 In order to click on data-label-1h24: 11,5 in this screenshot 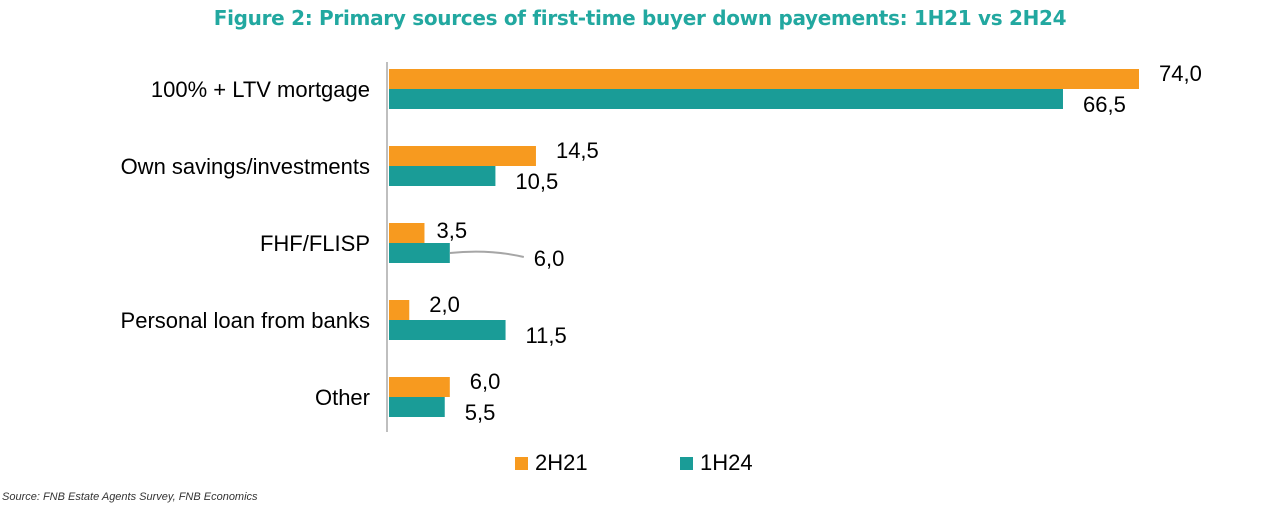, I will do `click(546, 335)`.